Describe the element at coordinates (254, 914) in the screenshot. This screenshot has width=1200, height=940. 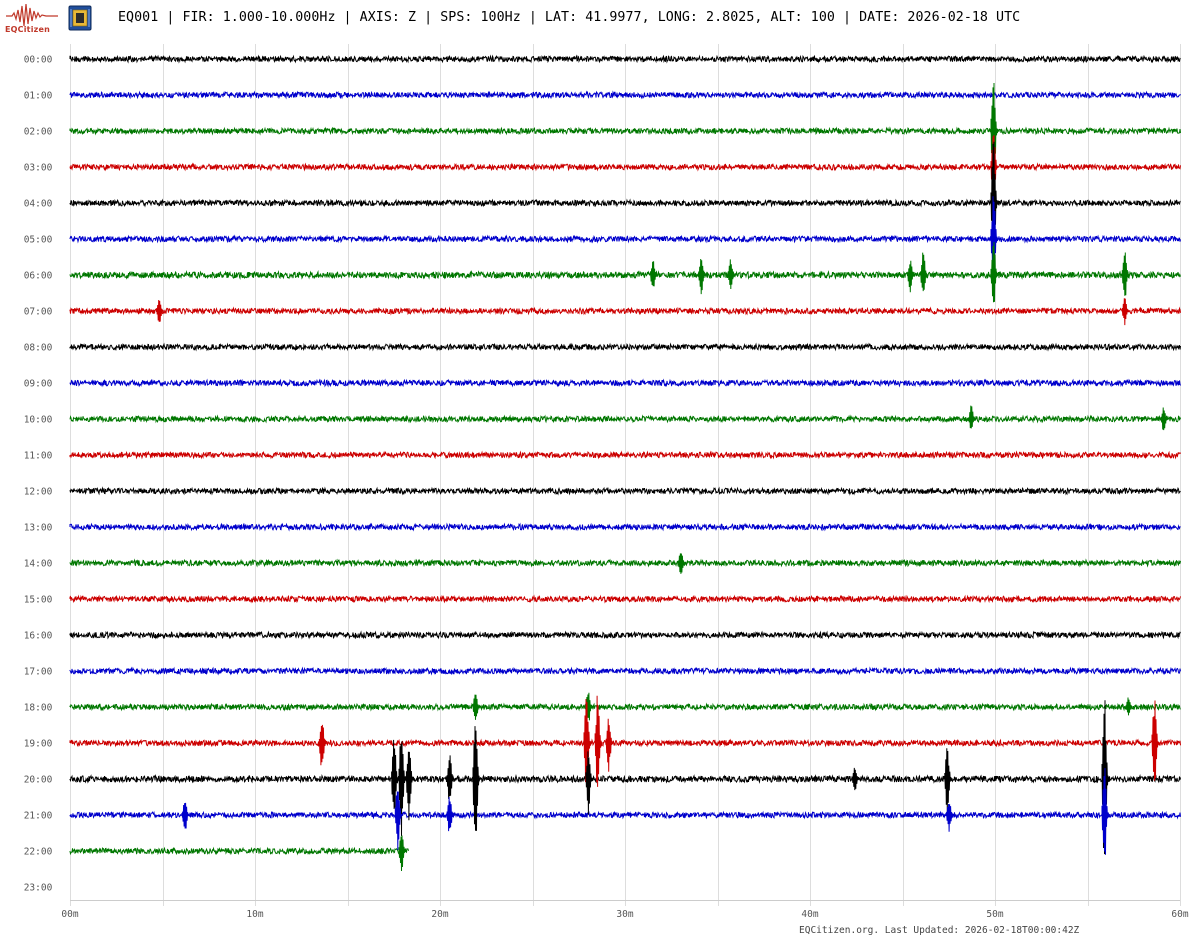
I see `x-tick-label: 10m` at that location.